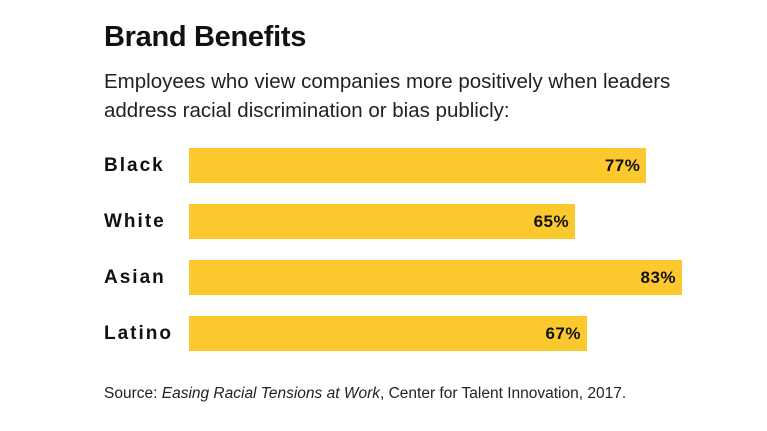 Image resolution: width=767 pixels, height=431 pixels. I want to click on category-label-latino: Latino, so click(138, 333).